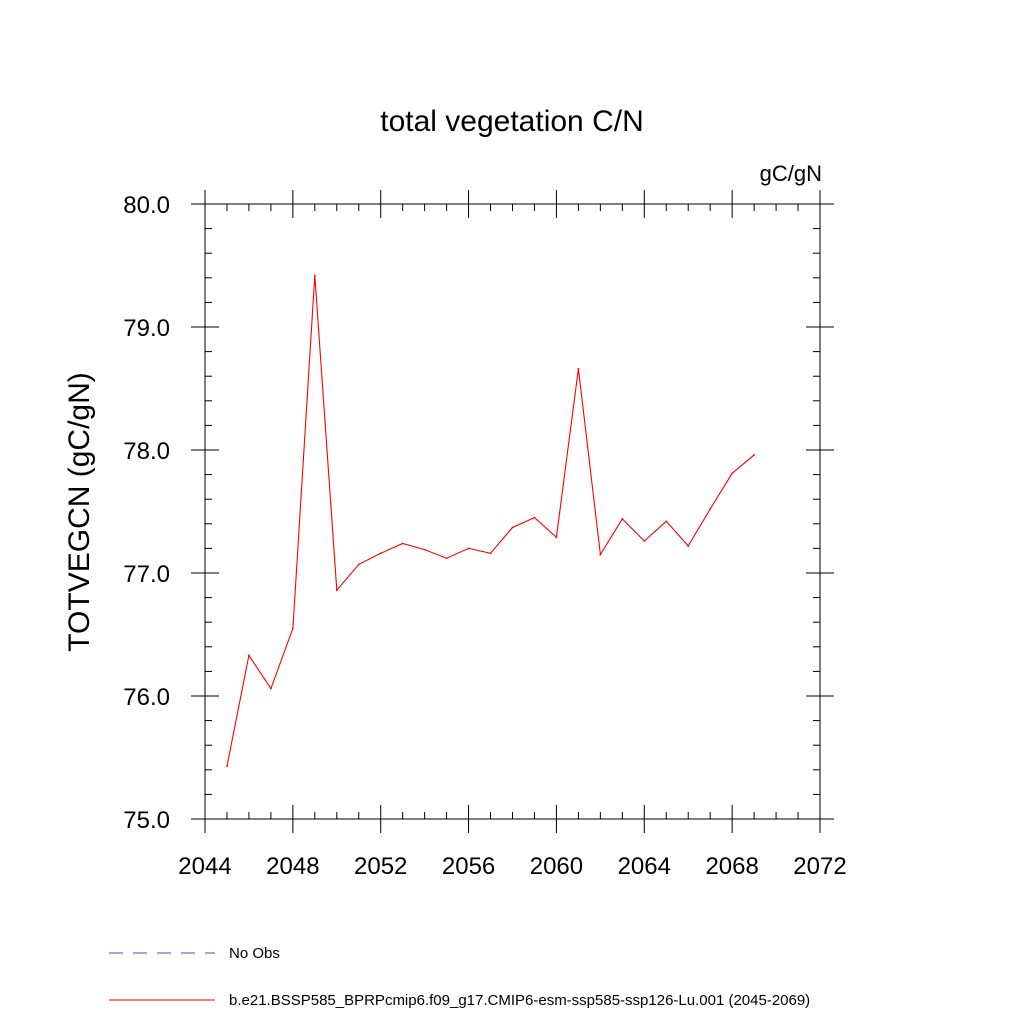 The width and height of the screenshot is (1024, 1024). What do you see at coordinates (146, 697) in the screenshot?
I see `y-tick-label: 76.0` at bounding box center [146, 697].